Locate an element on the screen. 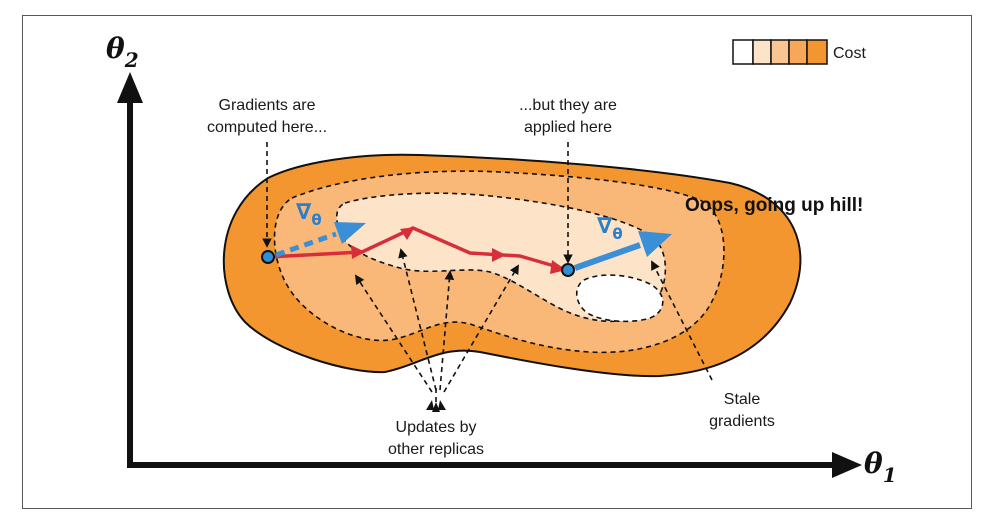 The width and height of the screenshot is (996, 521). replica-update-pointers is located at coordinates (436, 327).